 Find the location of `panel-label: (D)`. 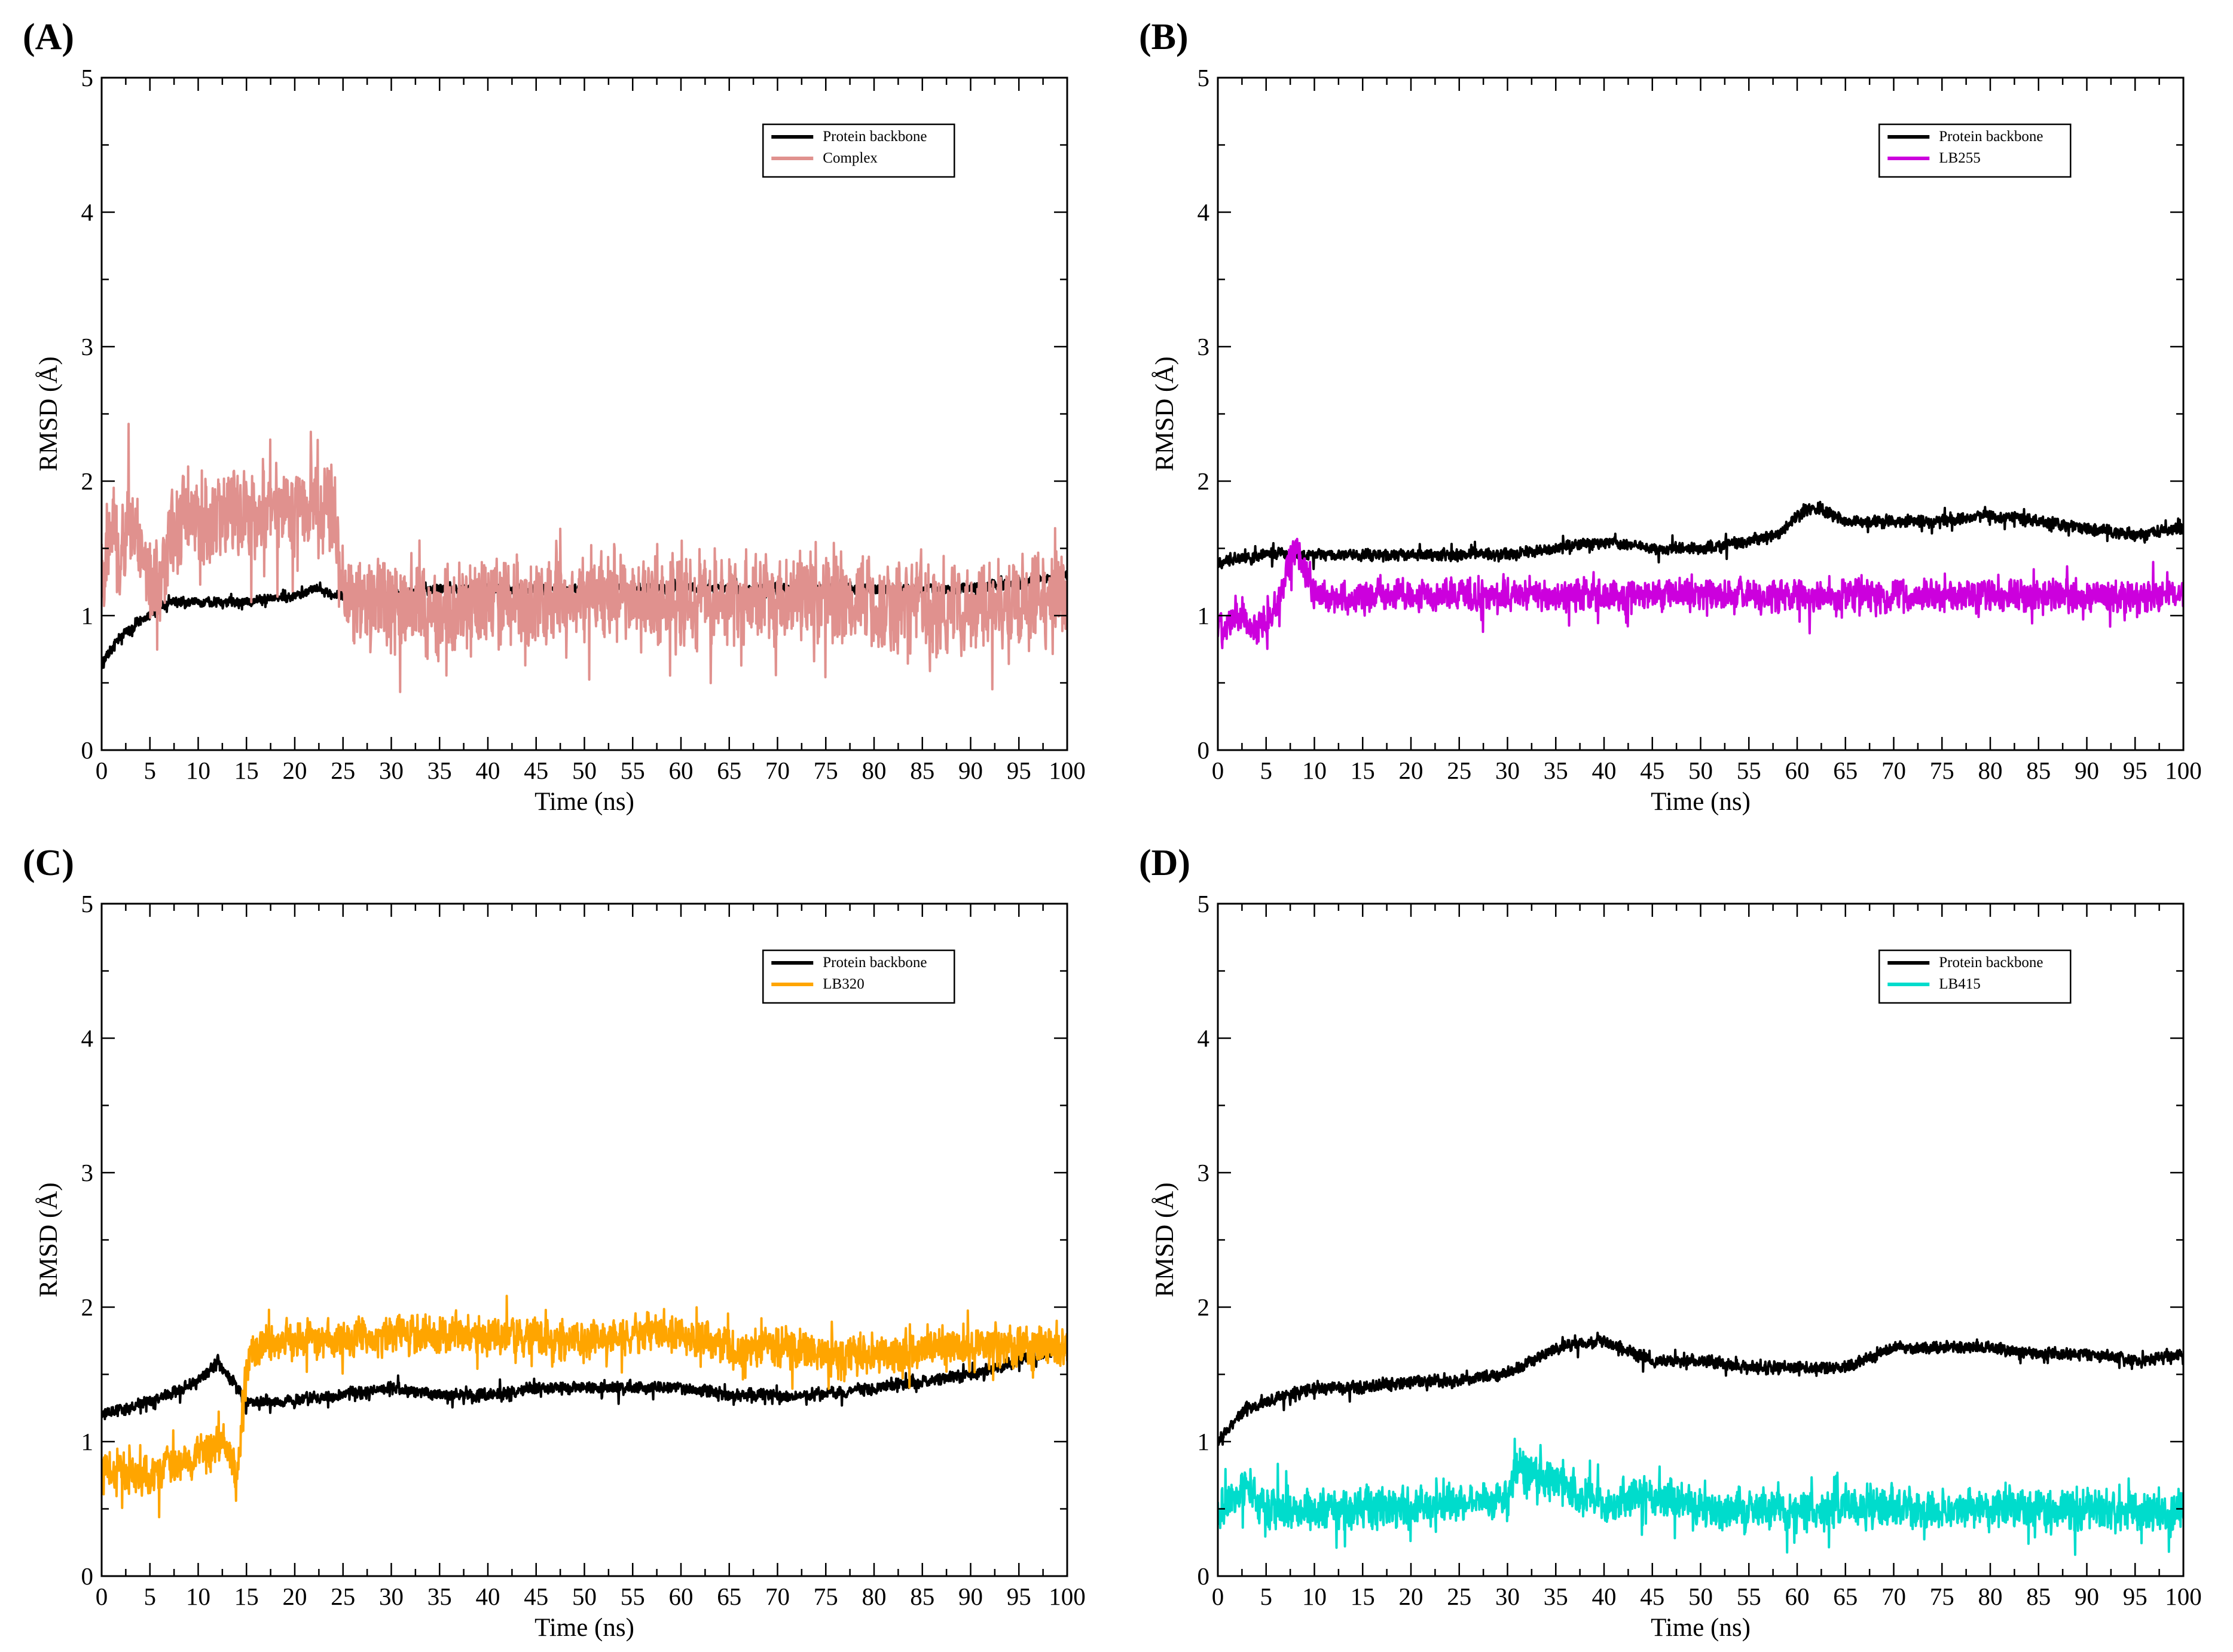

panel-label: (D) is located at coordinates (1164, 863).